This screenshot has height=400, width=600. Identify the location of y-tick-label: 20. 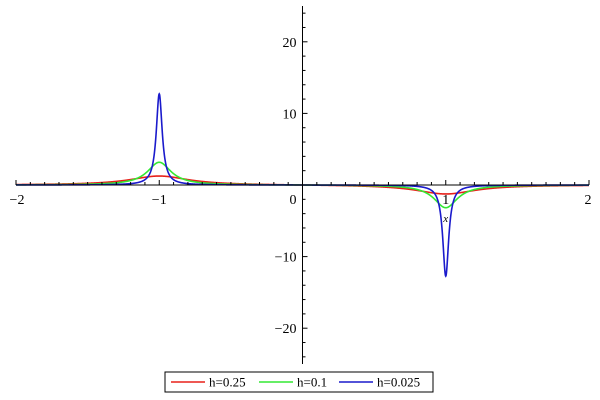
(290, 43).